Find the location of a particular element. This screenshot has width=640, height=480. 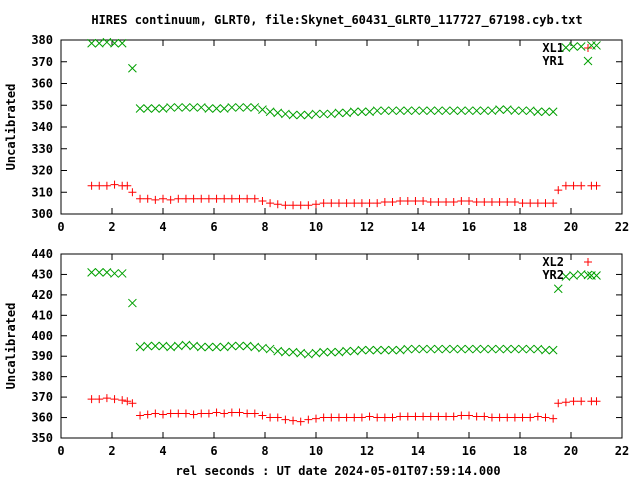

x-tick-label: 0 is located at coordinates (60, 227).